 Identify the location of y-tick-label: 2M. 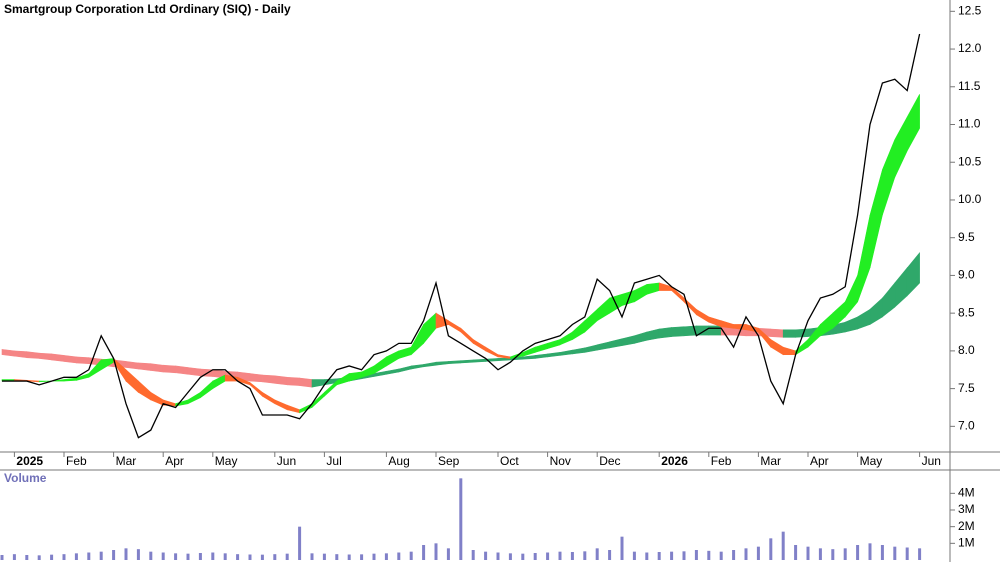
(966, 526).